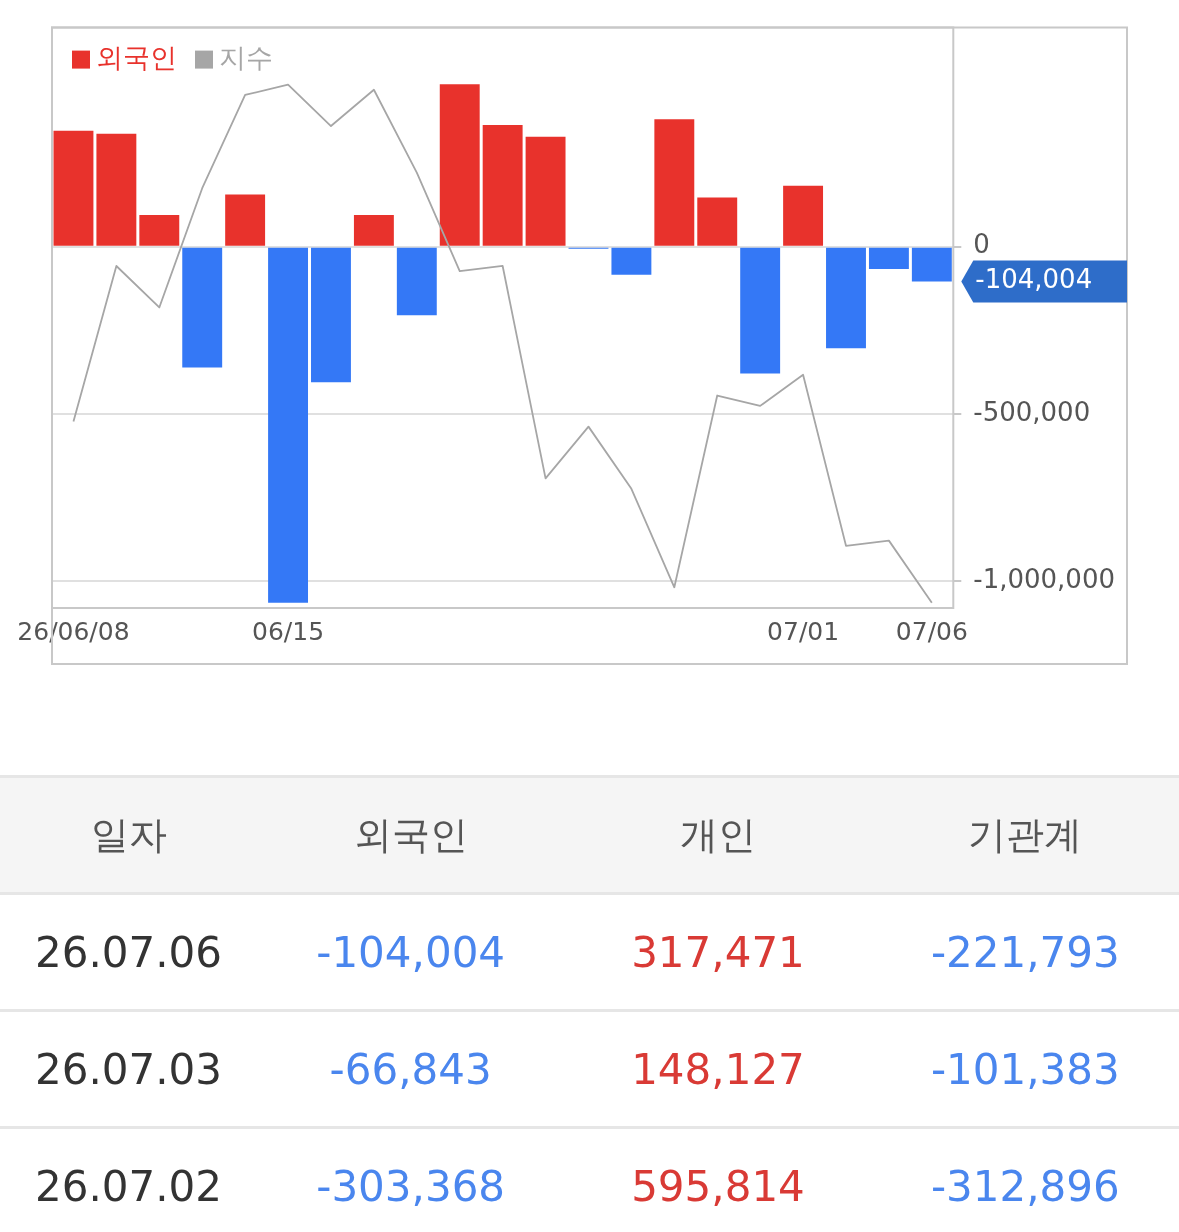 The width and height of the screenshot is (1179, 1232). Describe the element at coordinates (246, 57) in the screenshot. I see `legend-label: 지수` at that location.